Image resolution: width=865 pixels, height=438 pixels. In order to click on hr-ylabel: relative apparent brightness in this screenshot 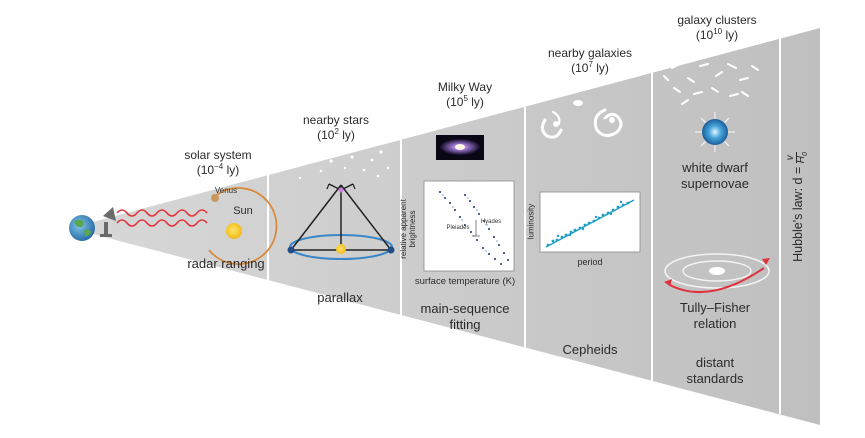, I will do `click(408, 229)`.